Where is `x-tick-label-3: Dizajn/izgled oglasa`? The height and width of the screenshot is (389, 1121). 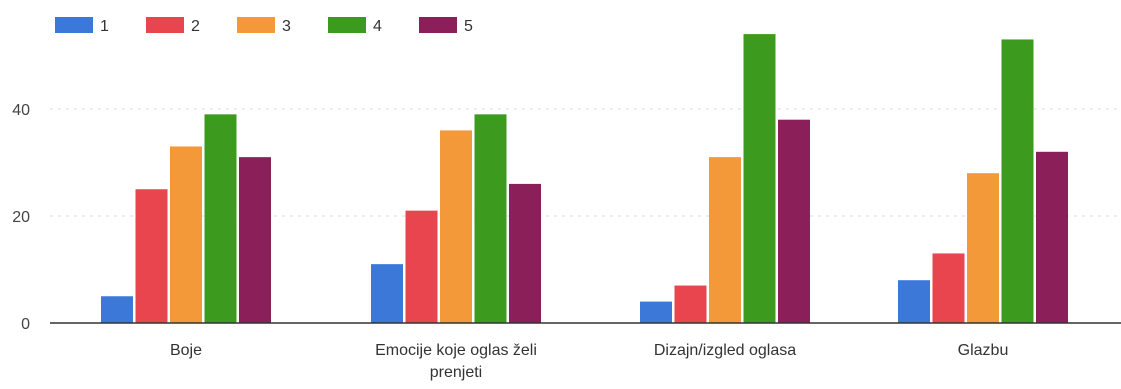 x-tick-label-3: Dizajn/izgled oglasa is located at coordinates (725, 350).